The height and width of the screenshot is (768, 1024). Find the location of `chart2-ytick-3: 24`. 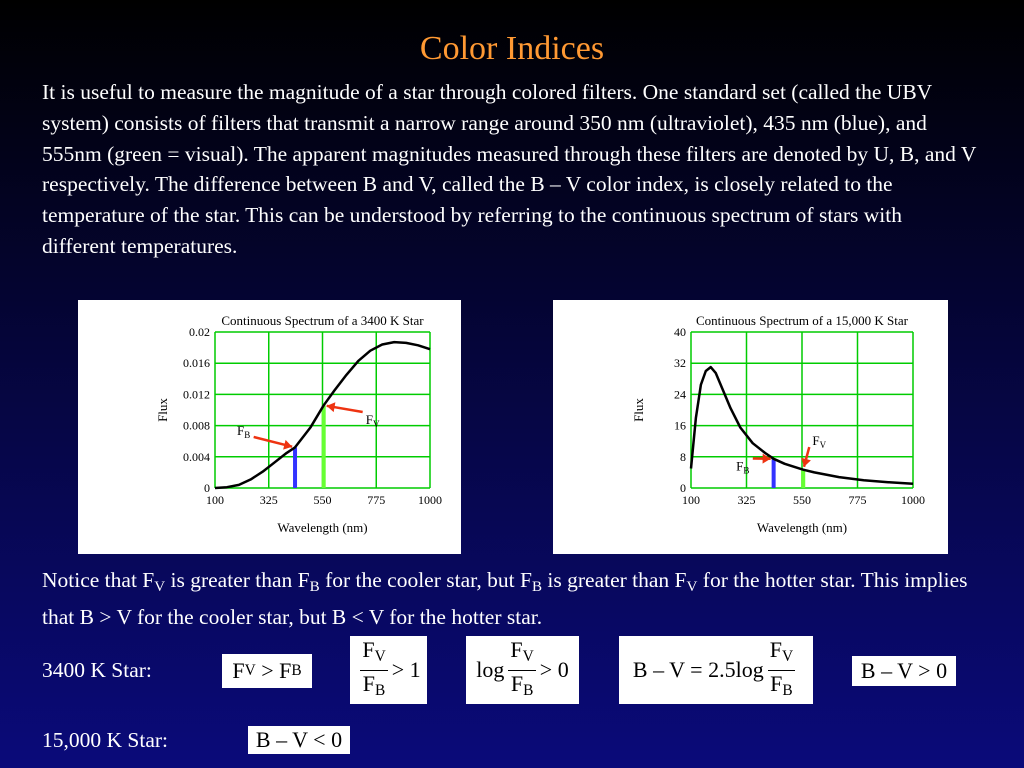

chart2-ytick-3: 24 is located at coordinates (680, 394).